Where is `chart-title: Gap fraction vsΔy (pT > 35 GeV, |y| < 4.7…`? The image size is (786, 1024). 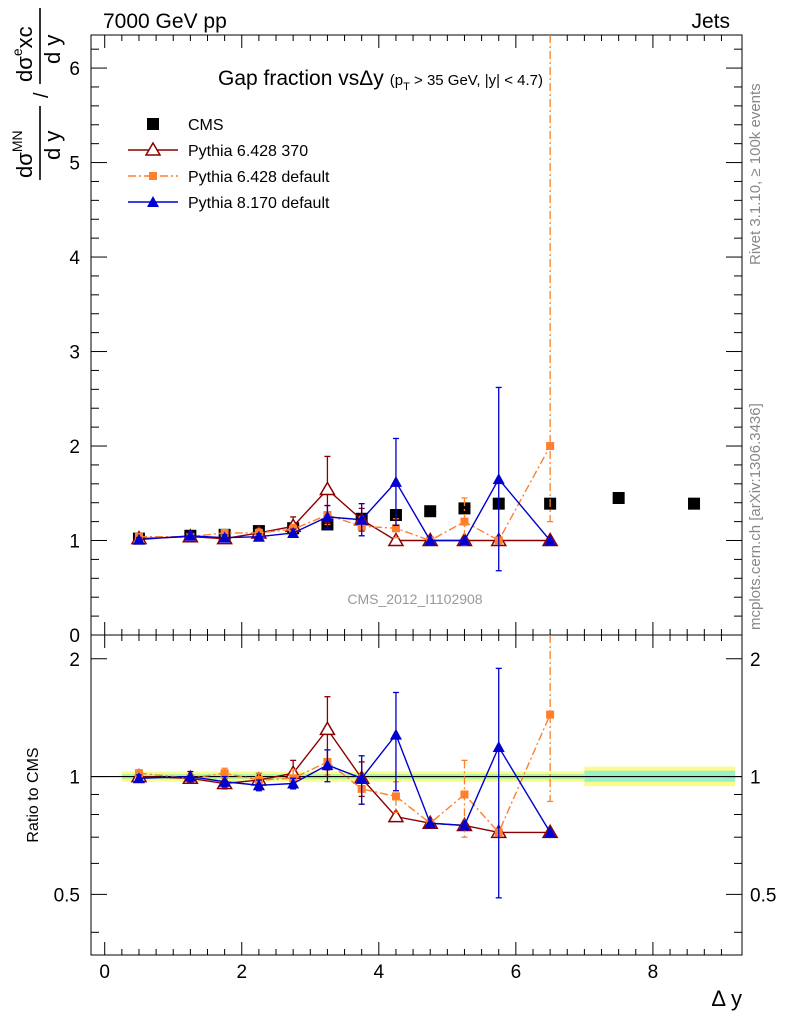
chart-title: Gap fraction vsΔy (pT > 35 GeV, |y| < 4.7… is located at coordinates (380, 80).